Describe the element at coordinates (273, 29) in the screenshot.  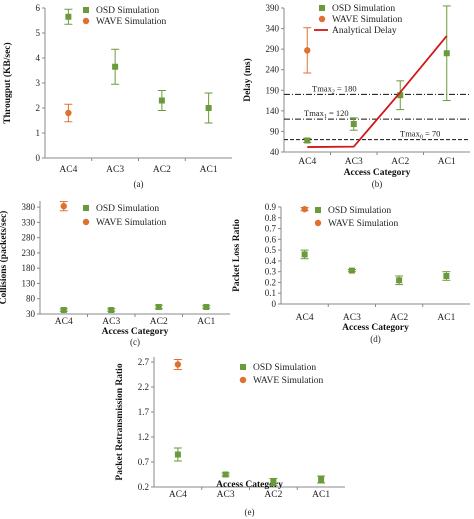
I see `y-tick-label: 340` at that location.